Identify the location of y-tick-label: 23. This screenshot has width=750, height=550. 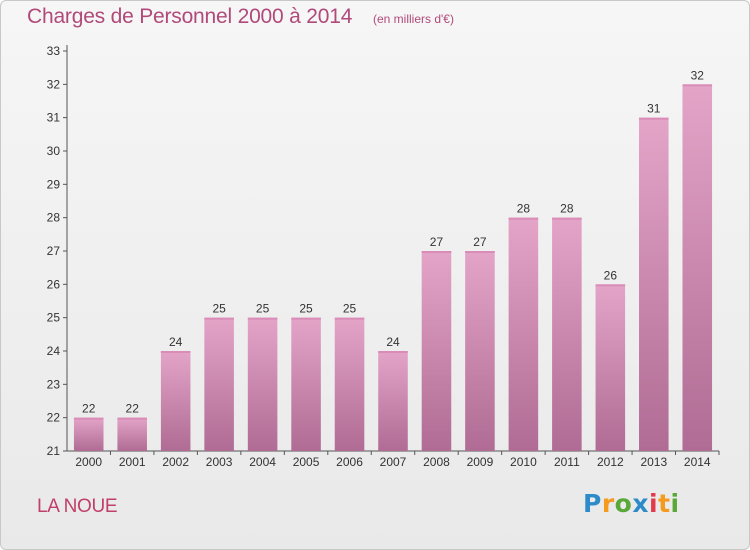
(54, 384).